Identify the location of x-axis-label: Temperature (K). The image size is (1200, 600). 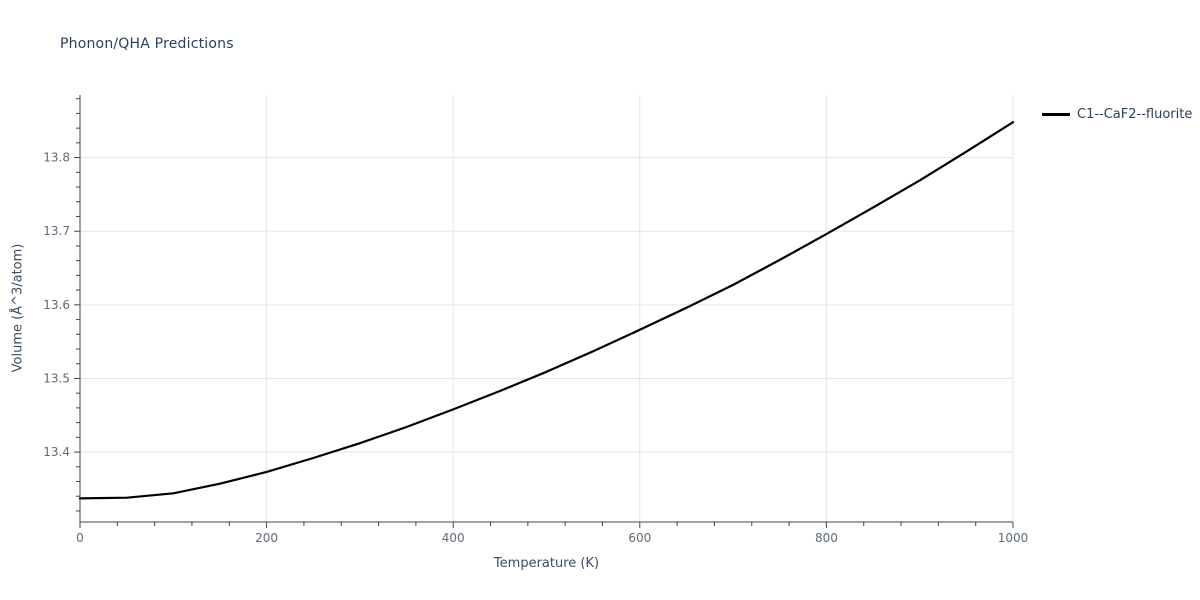
(546, 563).